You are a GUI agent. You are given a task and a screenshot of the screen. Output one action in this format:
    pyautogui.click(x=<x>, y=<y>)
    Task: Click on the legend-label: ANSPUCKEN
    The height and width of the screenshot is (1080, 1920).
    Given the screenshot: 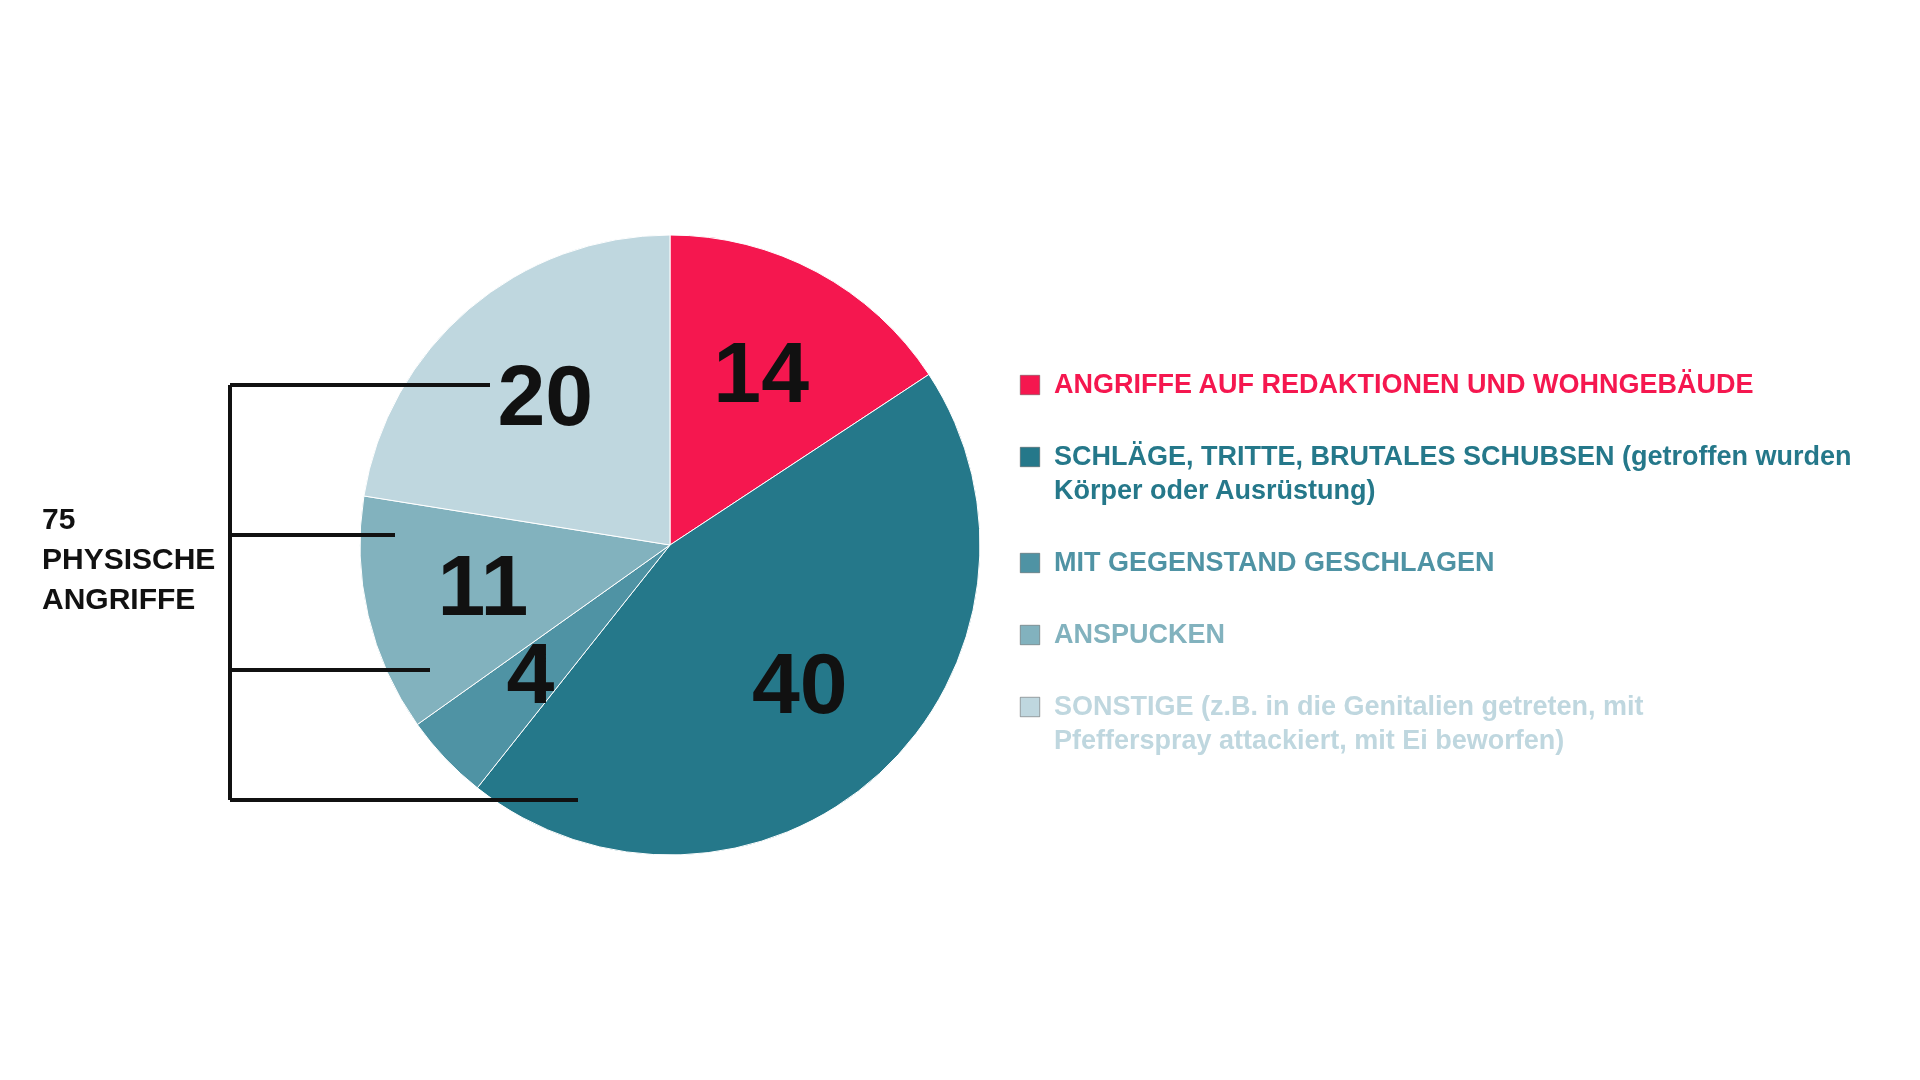 What is the action you would take?
    pyautogui.click(x=1140, y=634)
    